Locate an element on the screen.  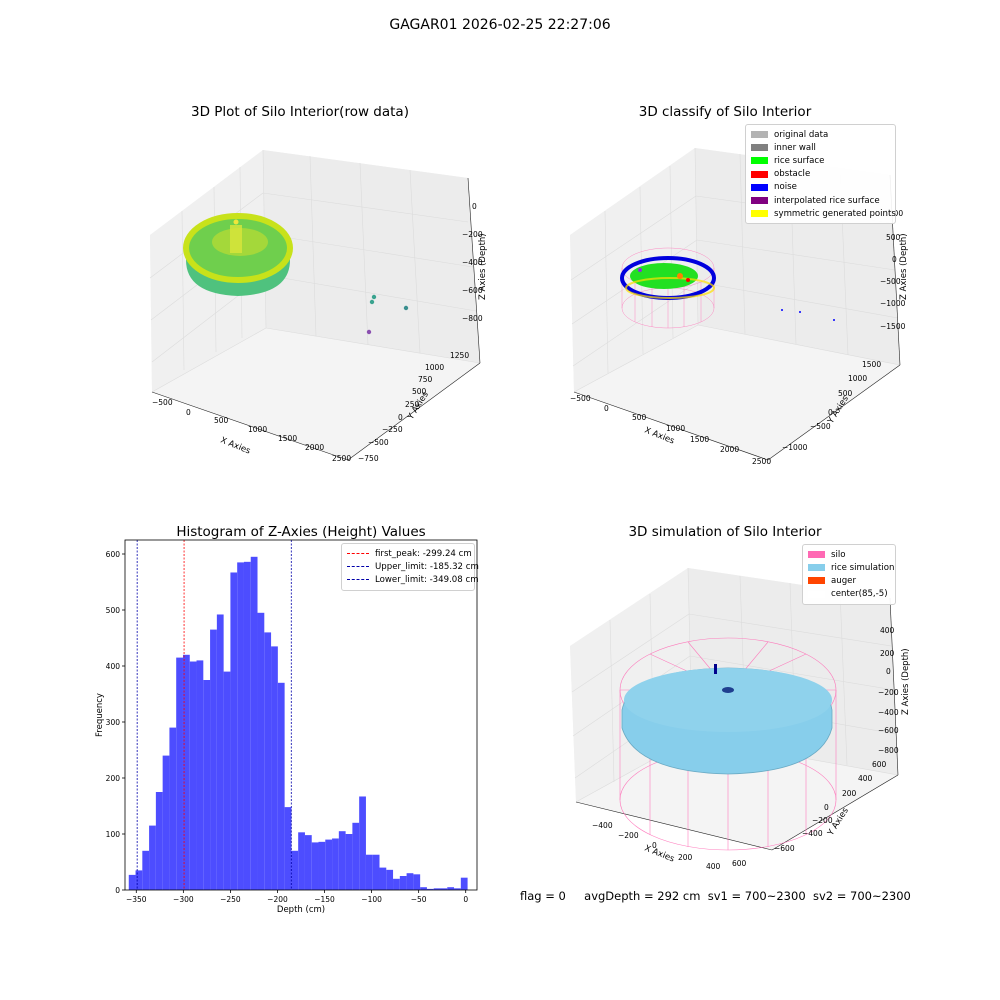
figure-suptitle: GAGAR01 2026-02-25 22:27:06 is located at coordinates (500, 25).